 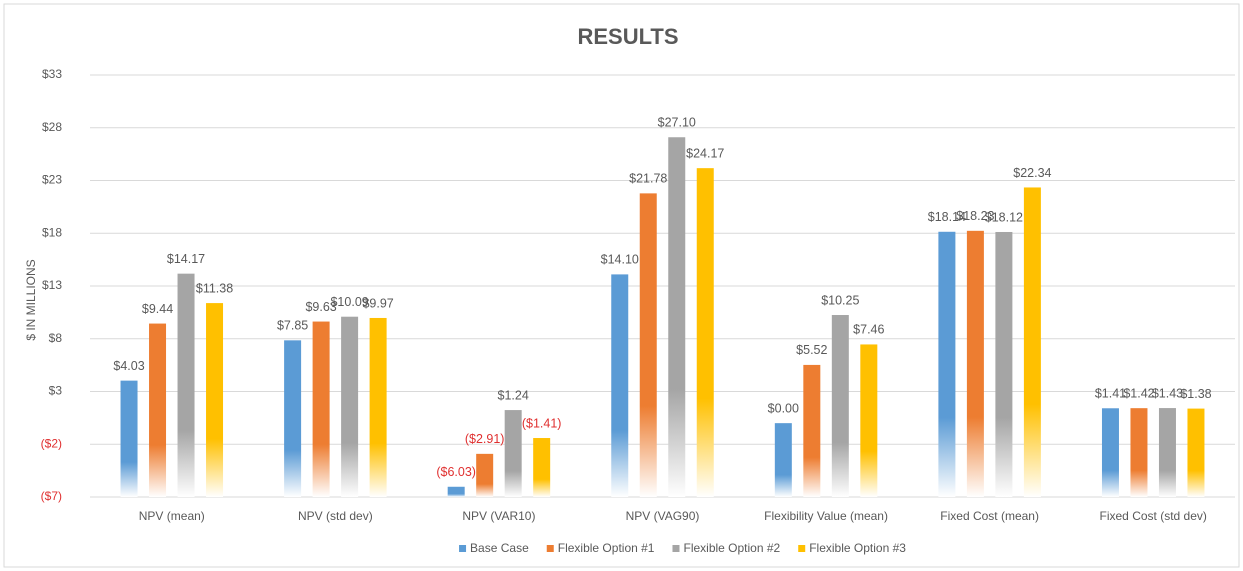 What do you see at coordinates (1167, 393) in the screenshot?
I see `data-label: $1.43` at bounding box center [1167, 393].